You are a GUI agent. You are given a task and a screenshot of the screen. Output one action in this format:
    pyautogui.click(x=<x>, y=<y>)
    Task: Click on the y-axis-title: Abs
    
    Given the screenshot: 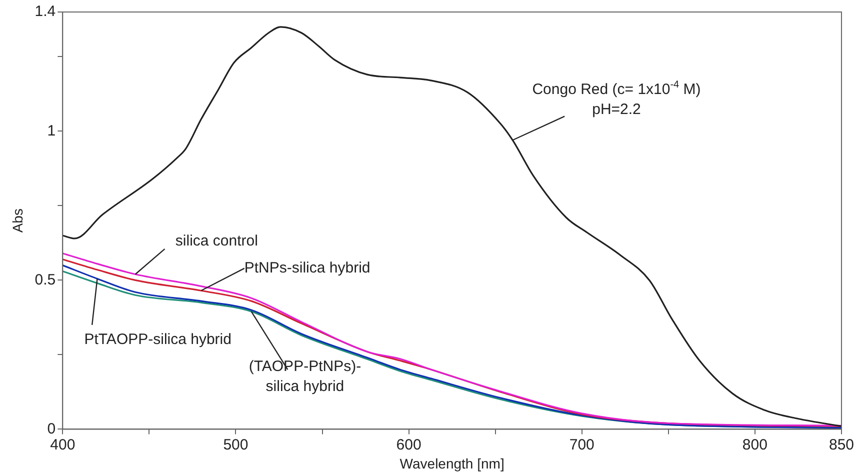 What is the action you would take?
    pyautogui.click(x=17, y=220)
    